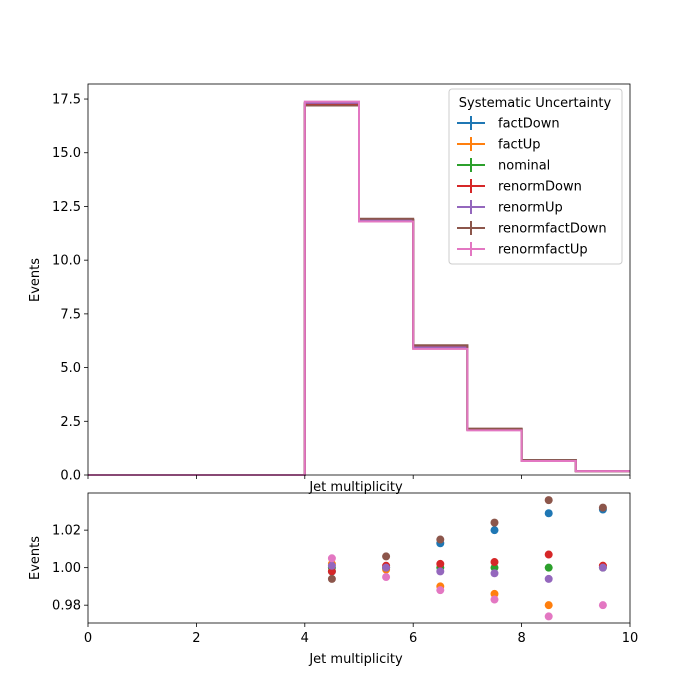  What do you see at coordinates (66, 531) in the screenshot?
I see `ratio-y-tick-label: 1.02` at bounding box center [66, 531].